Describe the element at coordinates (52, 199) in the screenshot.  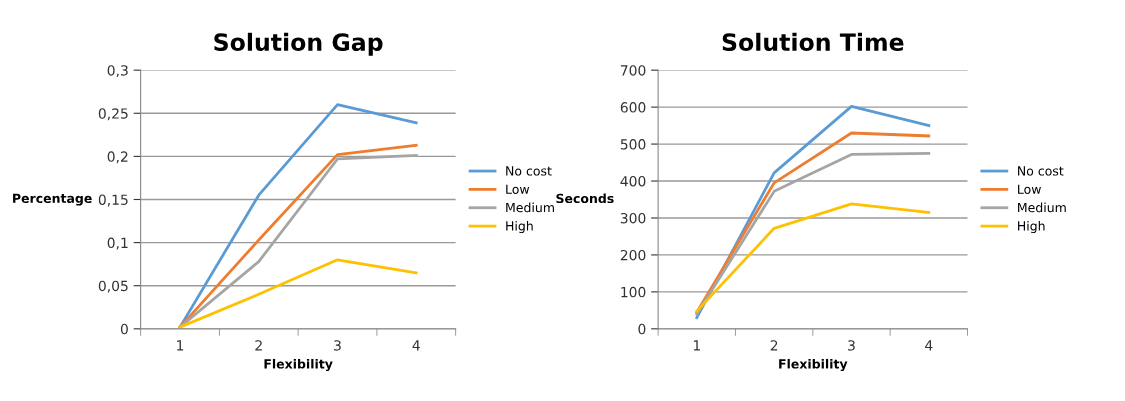
I see `y-axis-title: Percentage` at that location.